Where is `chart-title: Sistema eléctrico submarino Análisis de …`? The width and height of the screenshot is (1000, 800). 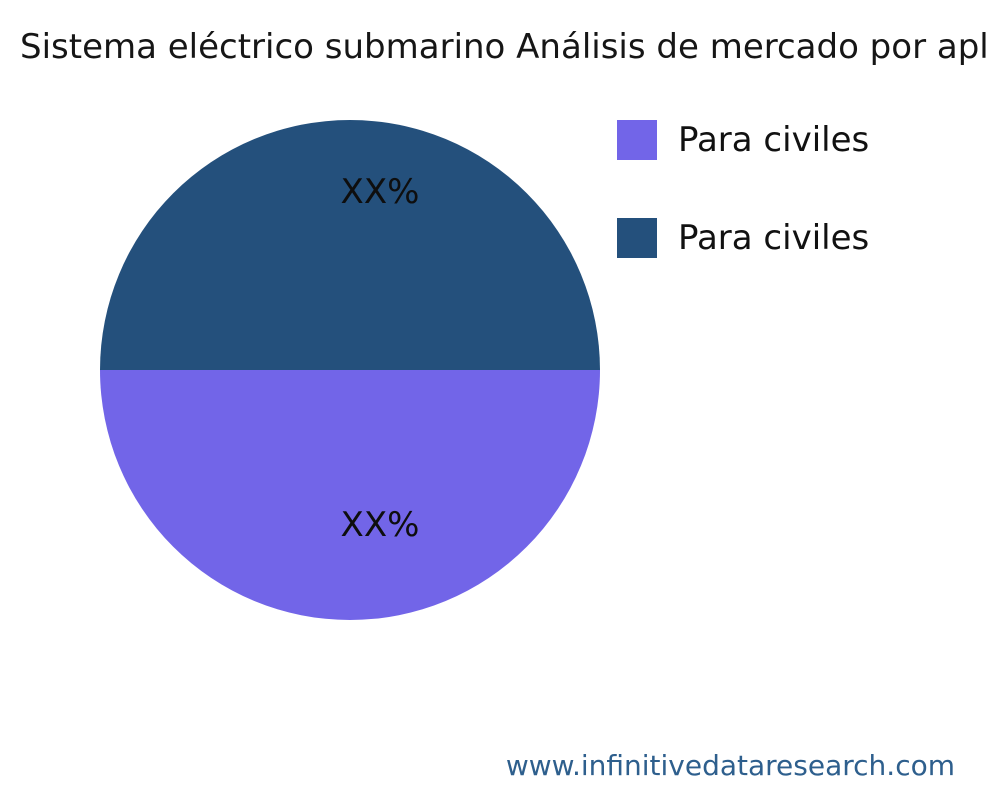
chart-title: Sistema eléctrico submarino Análisis de … is located at coordinates (504, 47).